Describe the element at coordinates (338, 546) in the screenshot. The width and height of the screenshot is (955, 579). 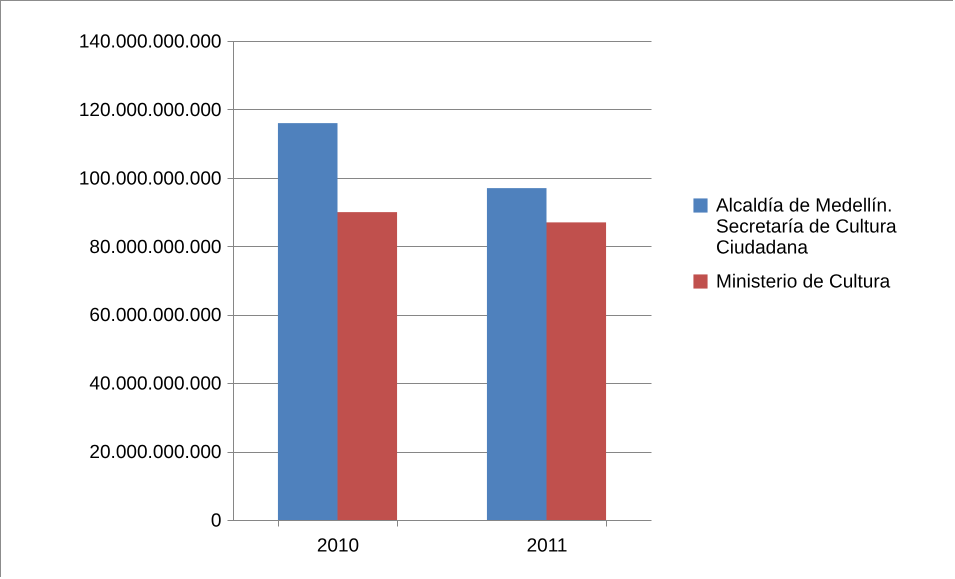
I see `x-tick-label: 2010` at that location.